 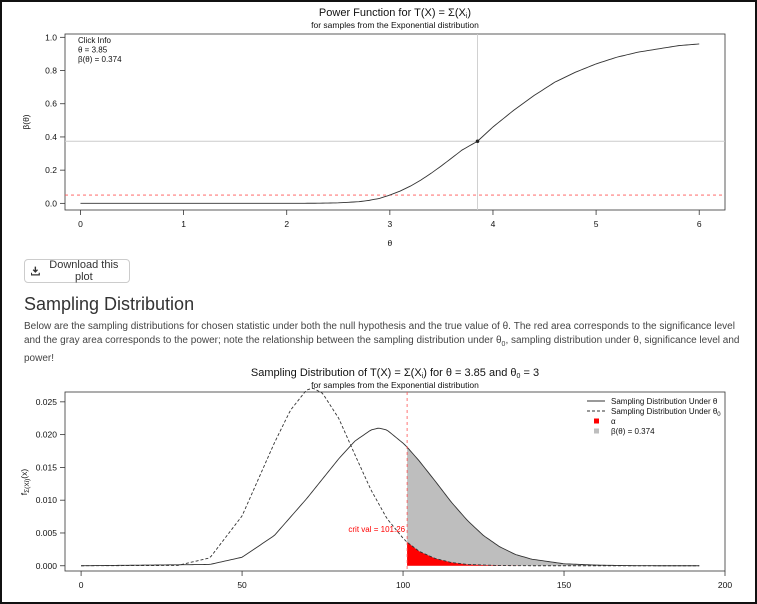 I want to click on sampling-y-axis-label: fΣ(Xi)(x), so click(x=25, y=482).